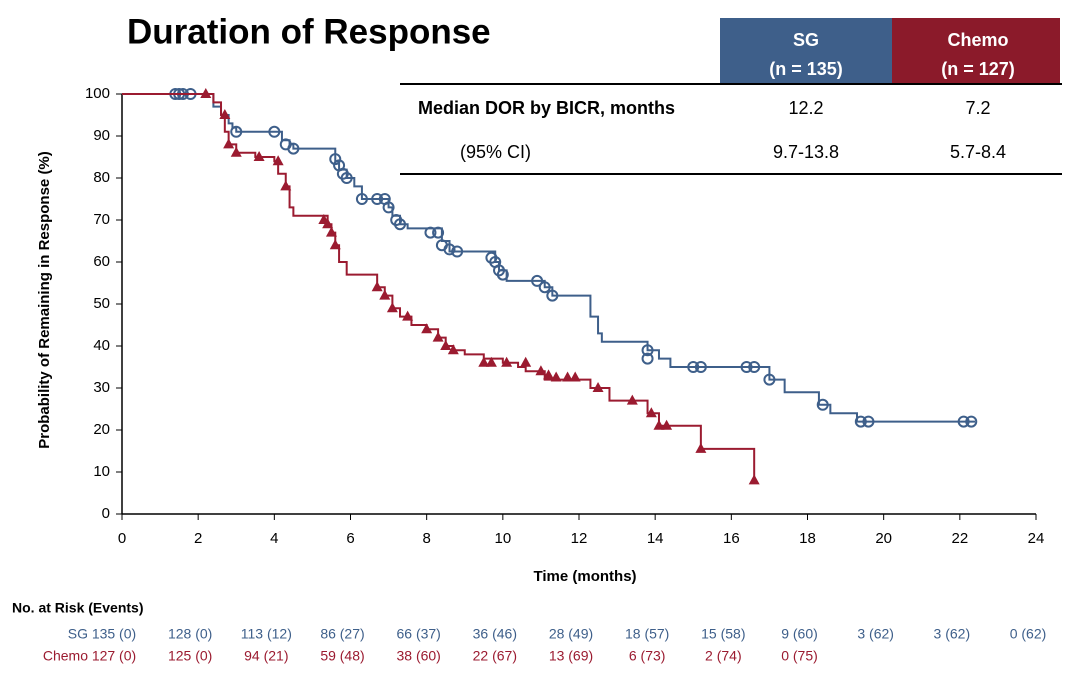 This screenshot has height=687, width=1080. What do you see at coordinates (807, 538) in the screenshot?
I see `x-tick-label: 18` at bounding box center [807, 538].